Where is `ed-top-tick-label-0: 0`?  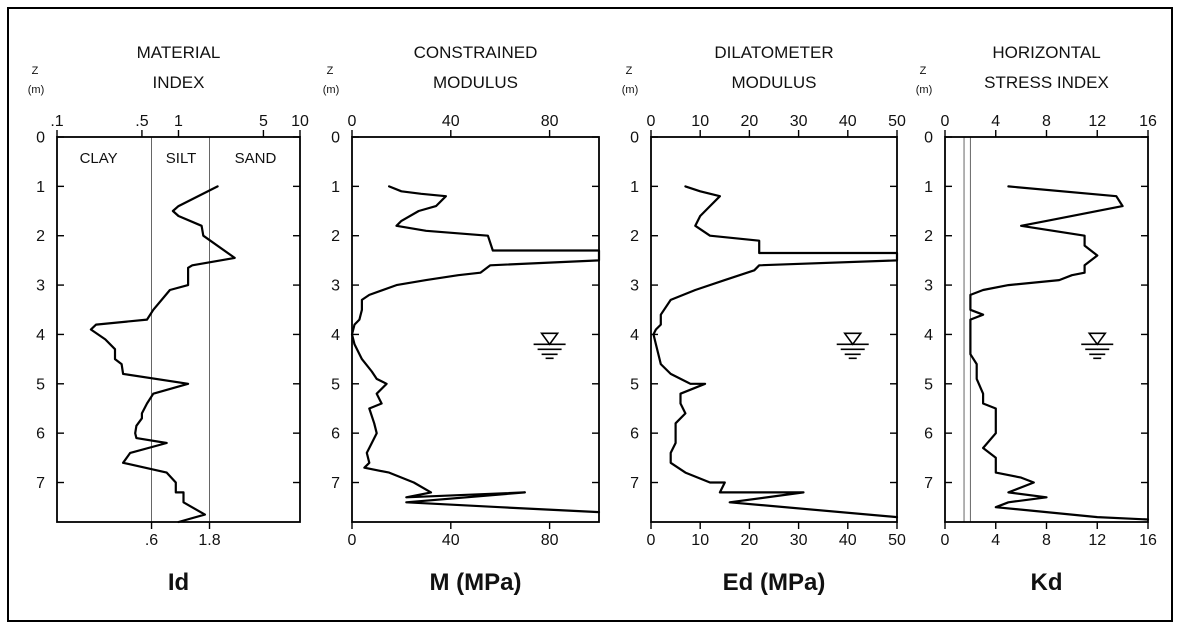
ed-top-tick-label-0: 0 is located at coordinates (651, 121).